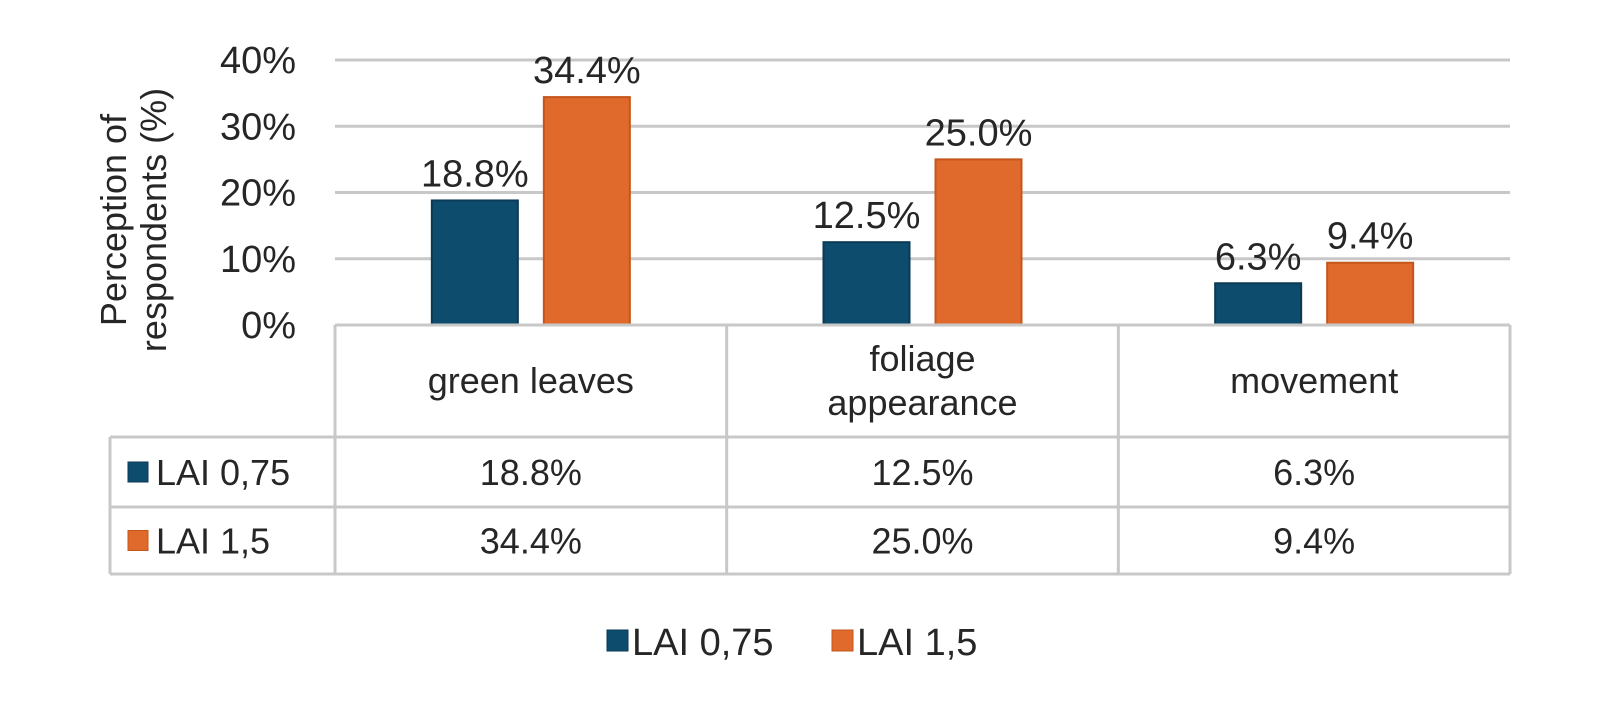  Describe the element at coordinates (213, 541) in the screenshot. I see `table-series-name: LAI 1,5` at that location.